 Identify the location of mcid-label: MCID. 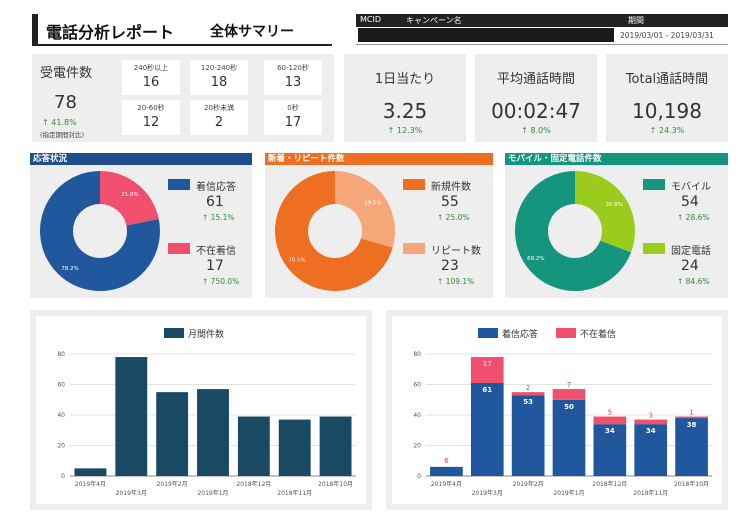
(371, 19).